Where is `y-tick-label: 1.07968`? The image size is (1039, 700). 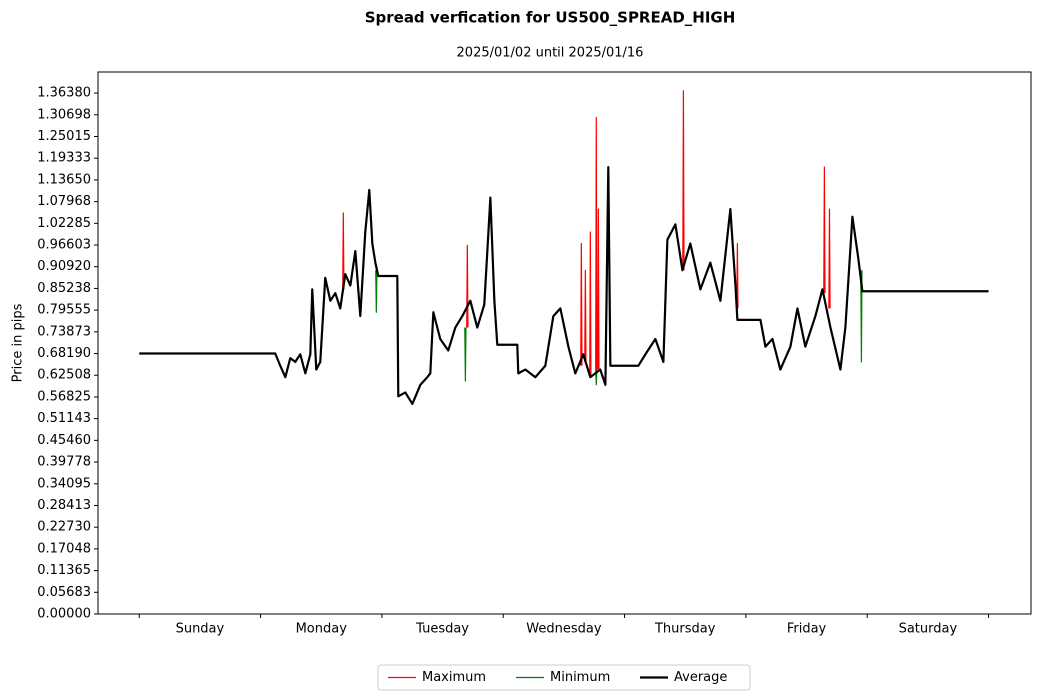 y-tick-label: 1.07968 is located at coordinates (64, 201).